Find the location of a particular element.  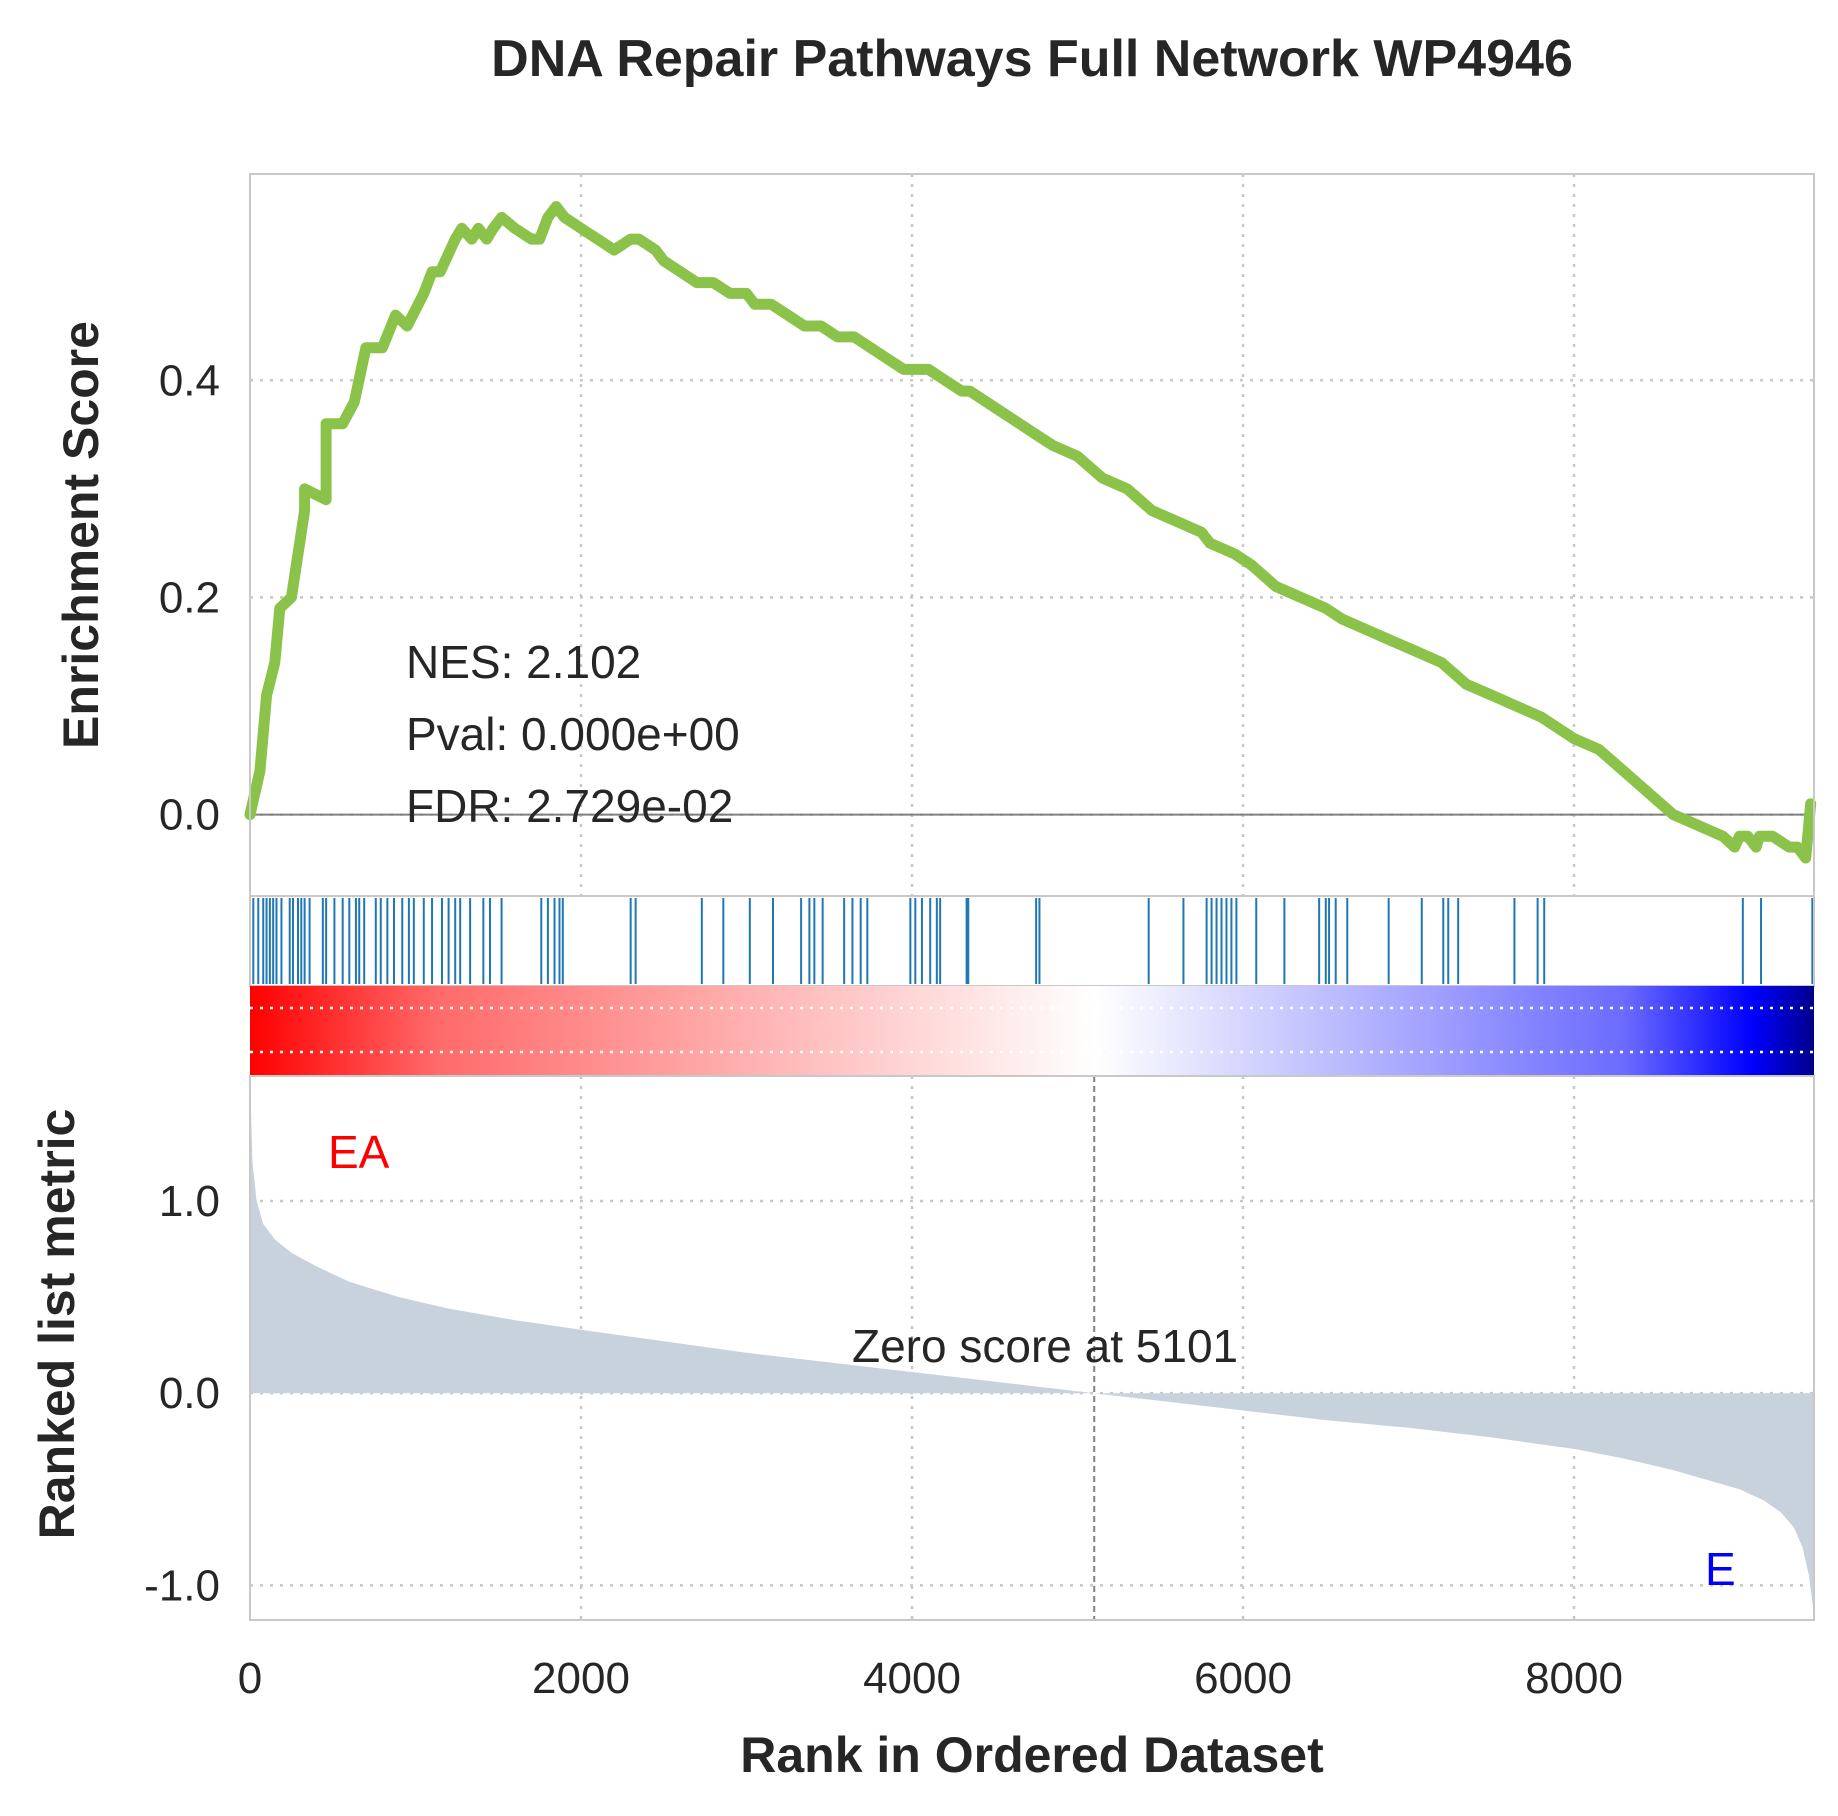

zero-score-label: Zero score at 5101 is located at coordinates (1045, 1346).